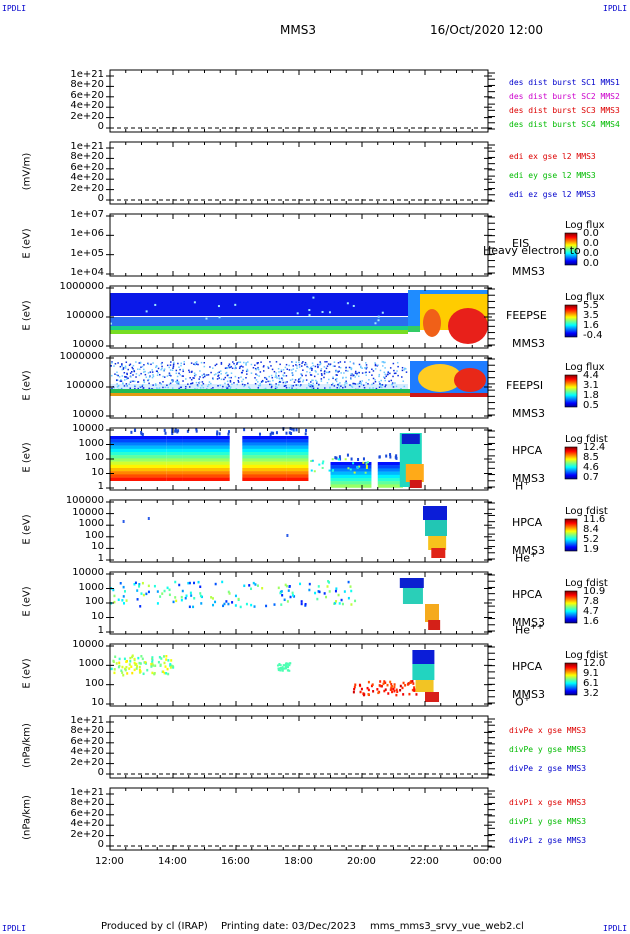  What do you see at coordinates (94, 683) in the screenshot?
I see `y-tick-label: 100` at bounding box center [94, 683].